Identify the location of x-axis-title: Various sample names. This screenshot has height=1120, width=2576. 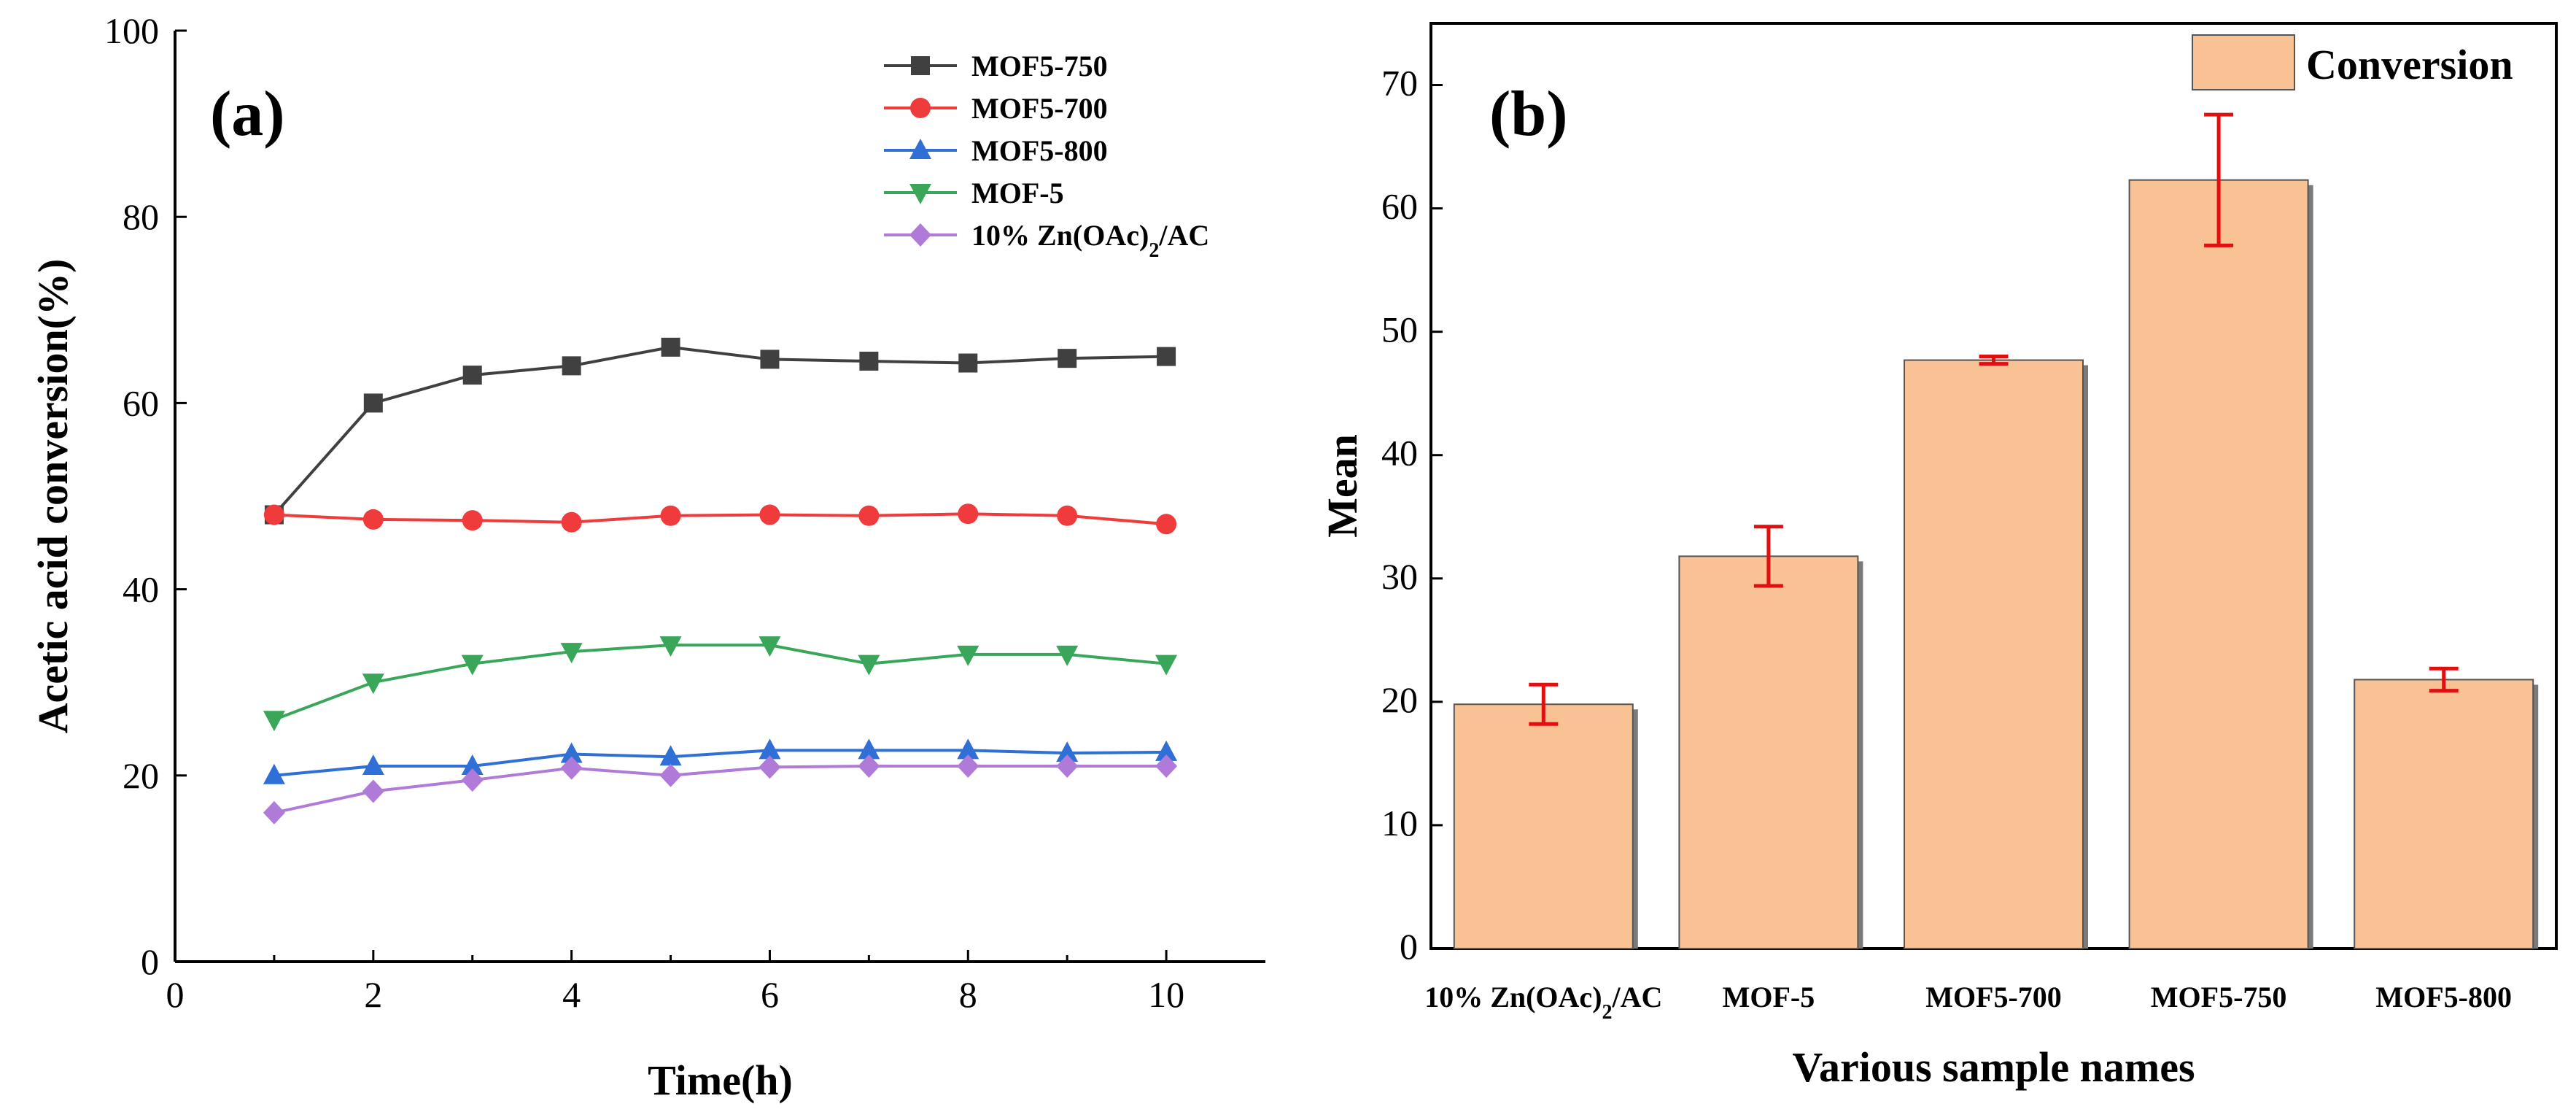
(1994, 1067).